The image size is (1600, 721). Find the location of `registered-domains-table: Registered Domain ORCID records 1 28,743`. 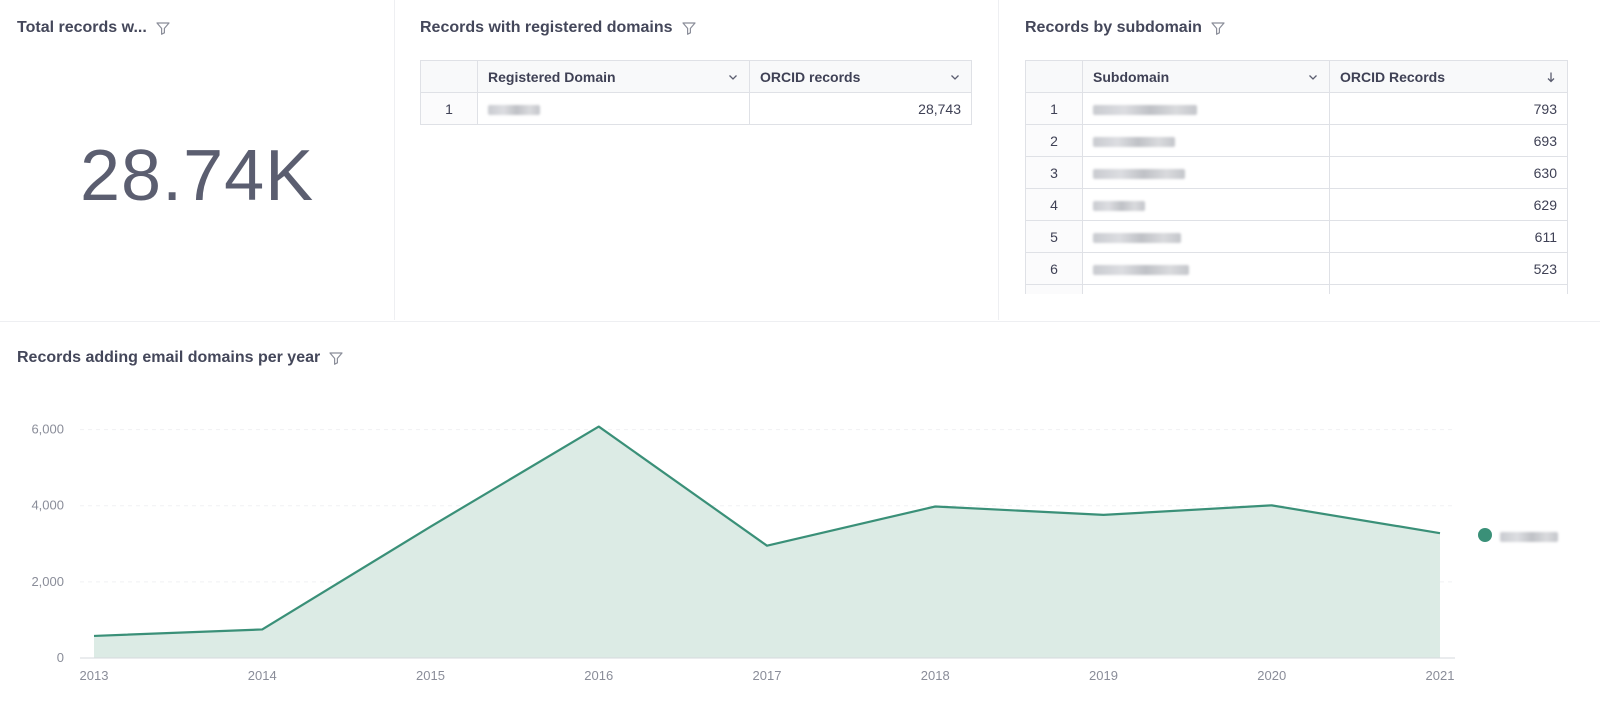

registered-domains-table: Registered Domain ORCID records 1 28,743 is located at coordinates (696, 92).